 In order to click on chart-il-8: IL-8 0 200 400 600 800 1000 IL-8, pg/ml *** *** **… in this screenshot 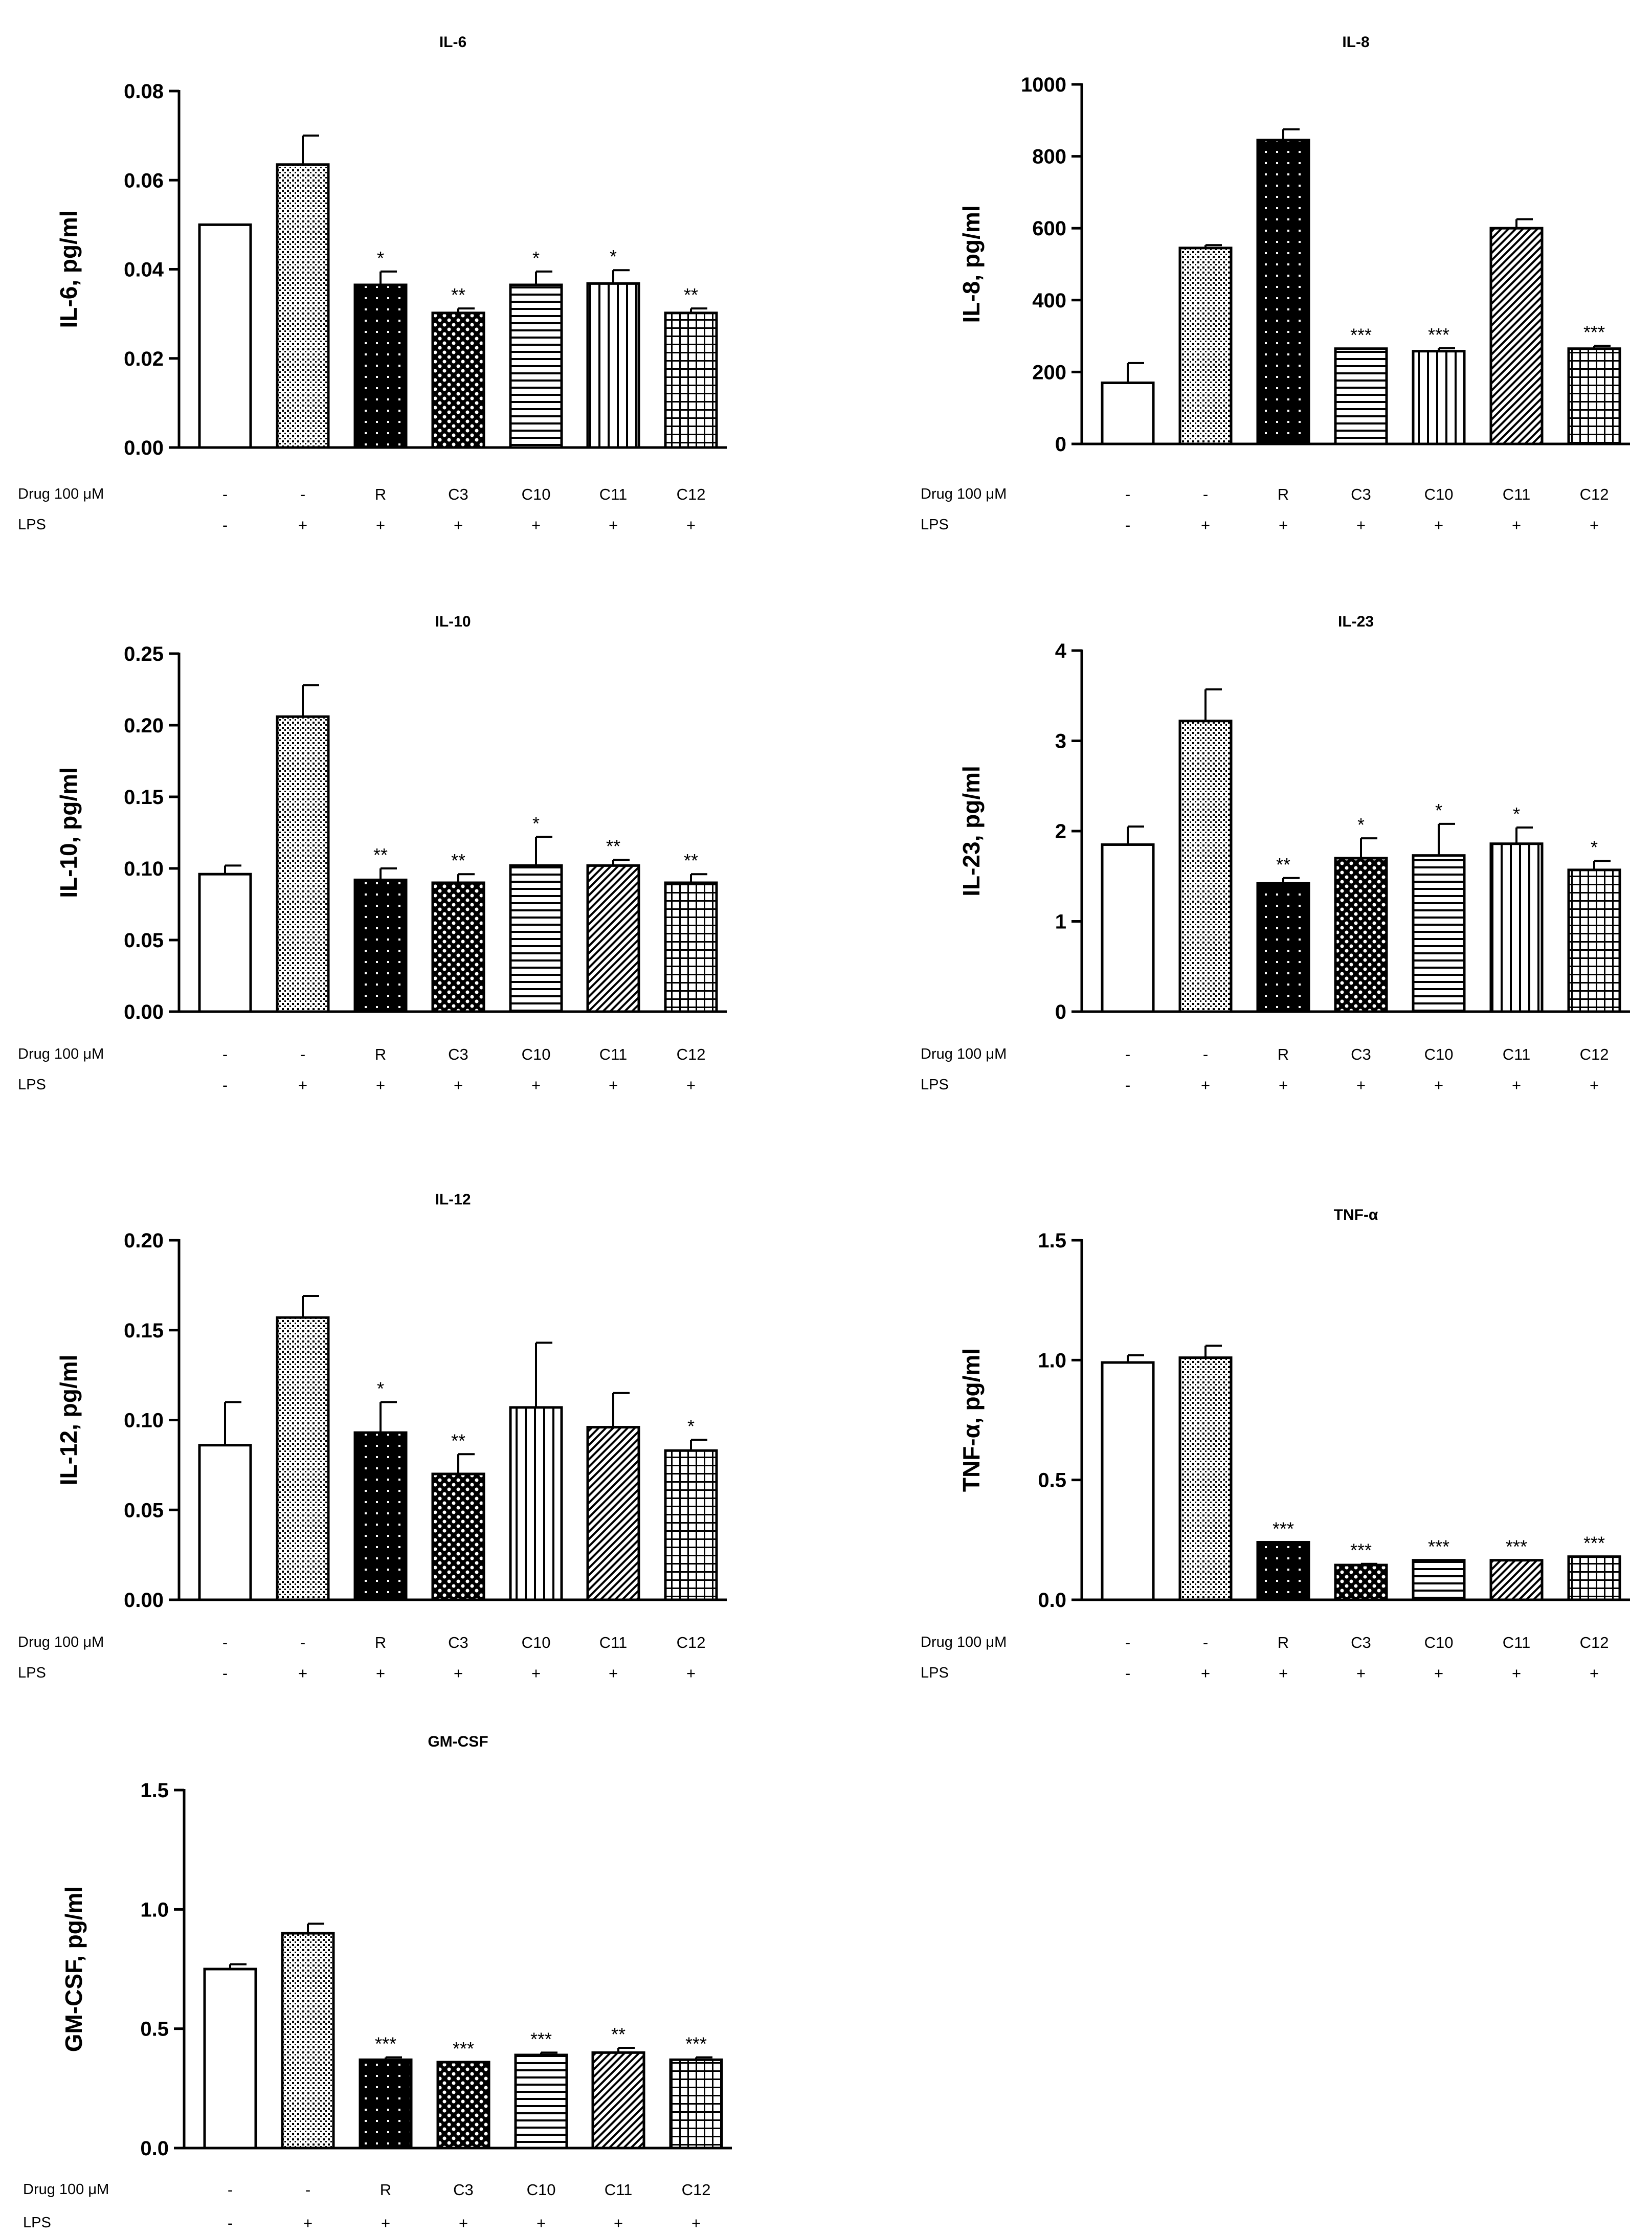, I will do `click(1275, 284)`.